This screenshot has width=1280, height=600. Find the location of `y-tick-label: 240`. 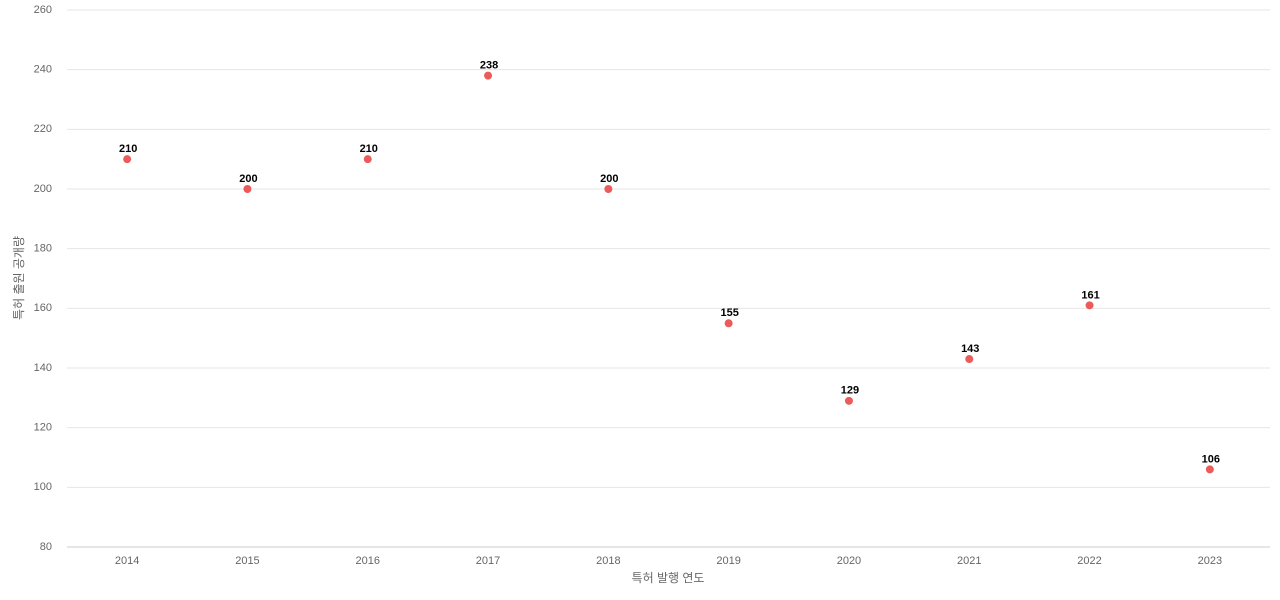

y-tick-label: 240 is located at coordinates (43, 70).